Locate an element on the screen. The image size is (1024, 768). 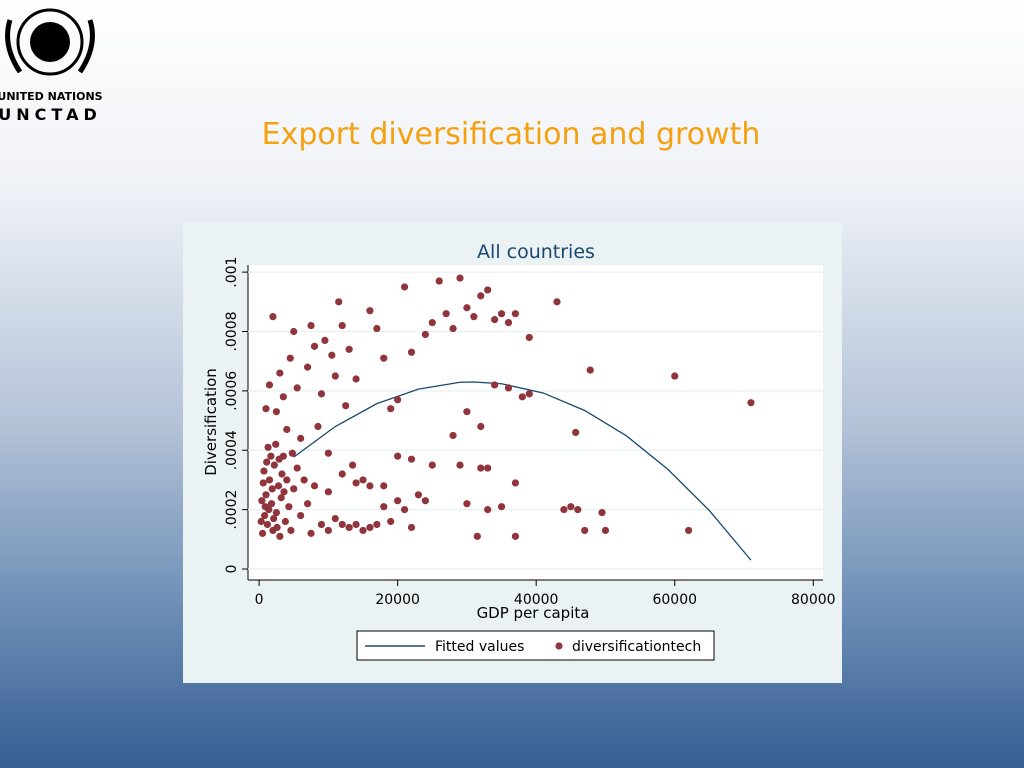
y-tick-label: .0002 is located at coordinates (232, 510).